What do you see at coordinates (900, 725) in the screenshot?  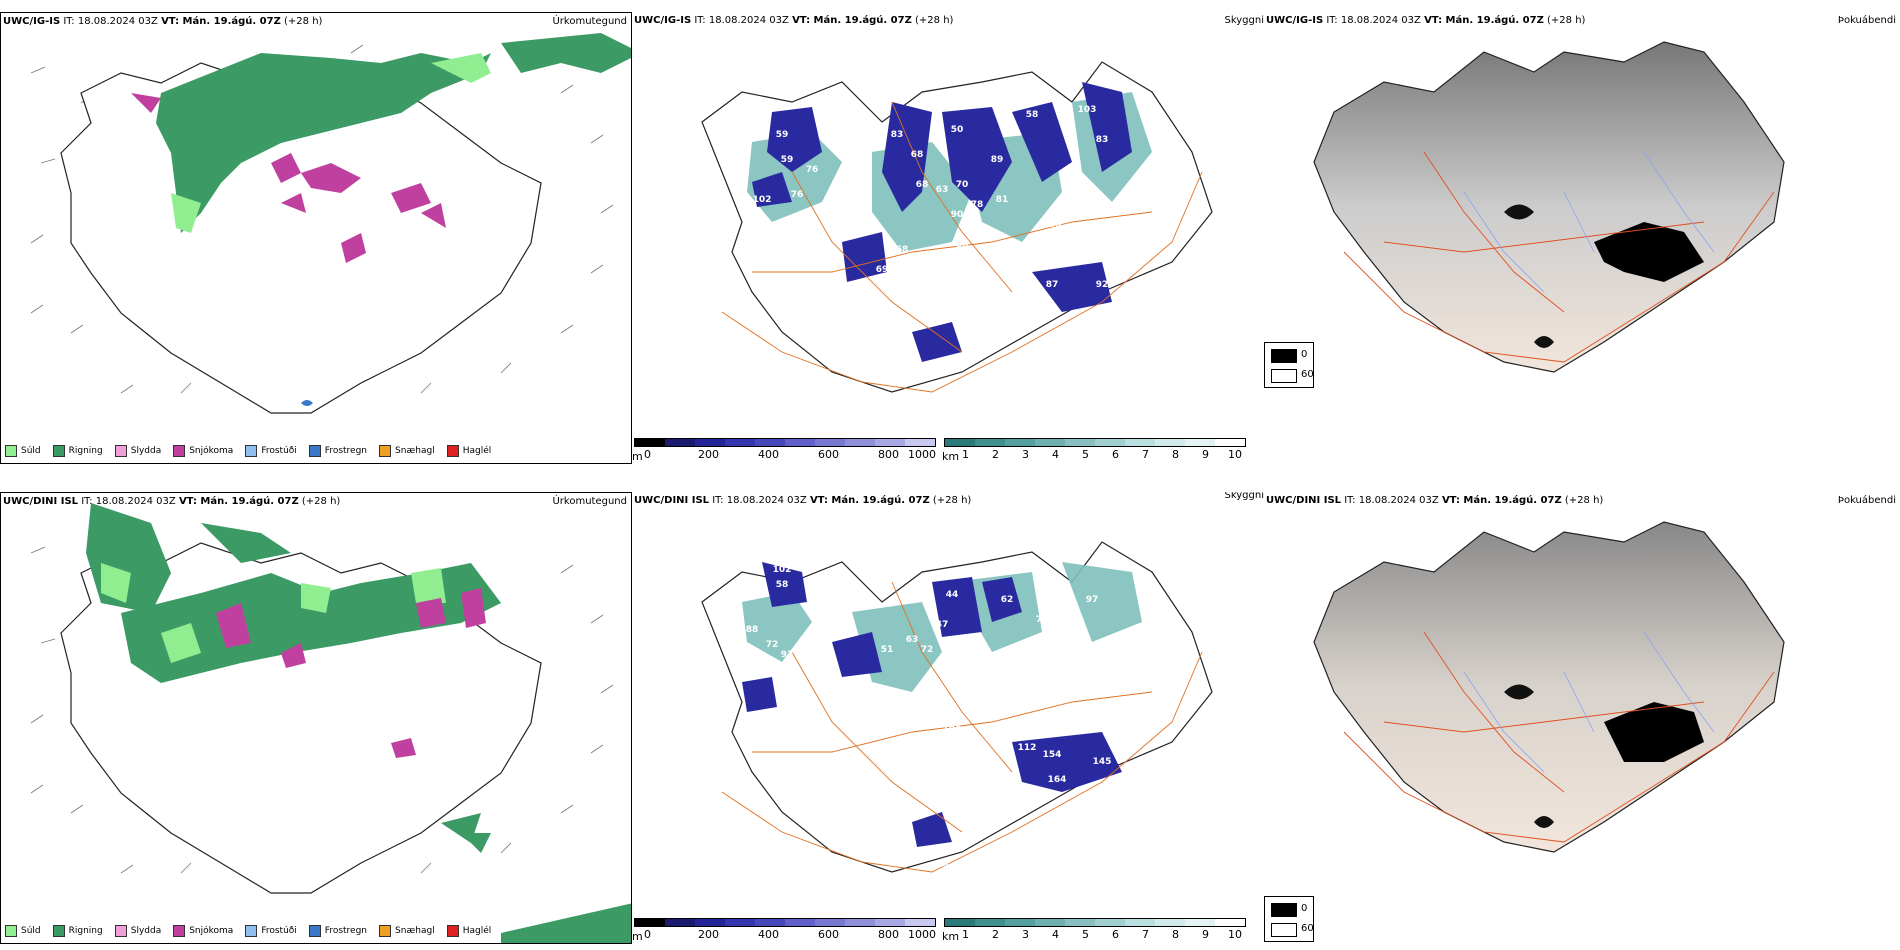 I see `cloud-label: 107` at bounding box center [900, 725].